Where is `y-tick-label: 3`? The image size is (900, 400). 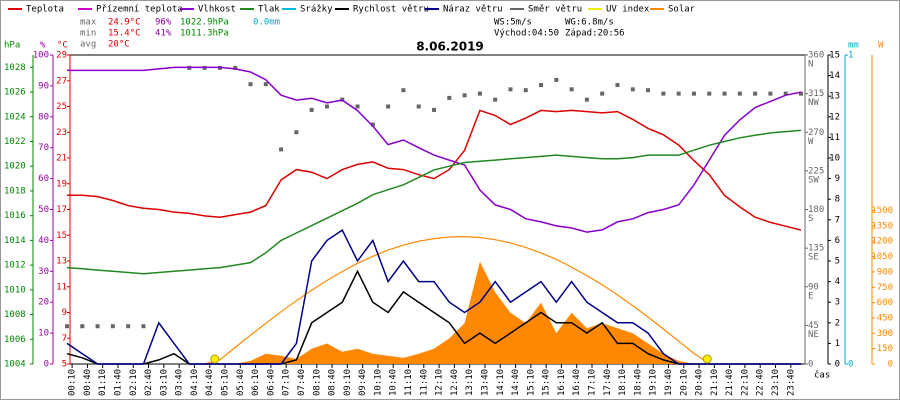 y-tick-label: 3 is located at coordinates (837, 303).